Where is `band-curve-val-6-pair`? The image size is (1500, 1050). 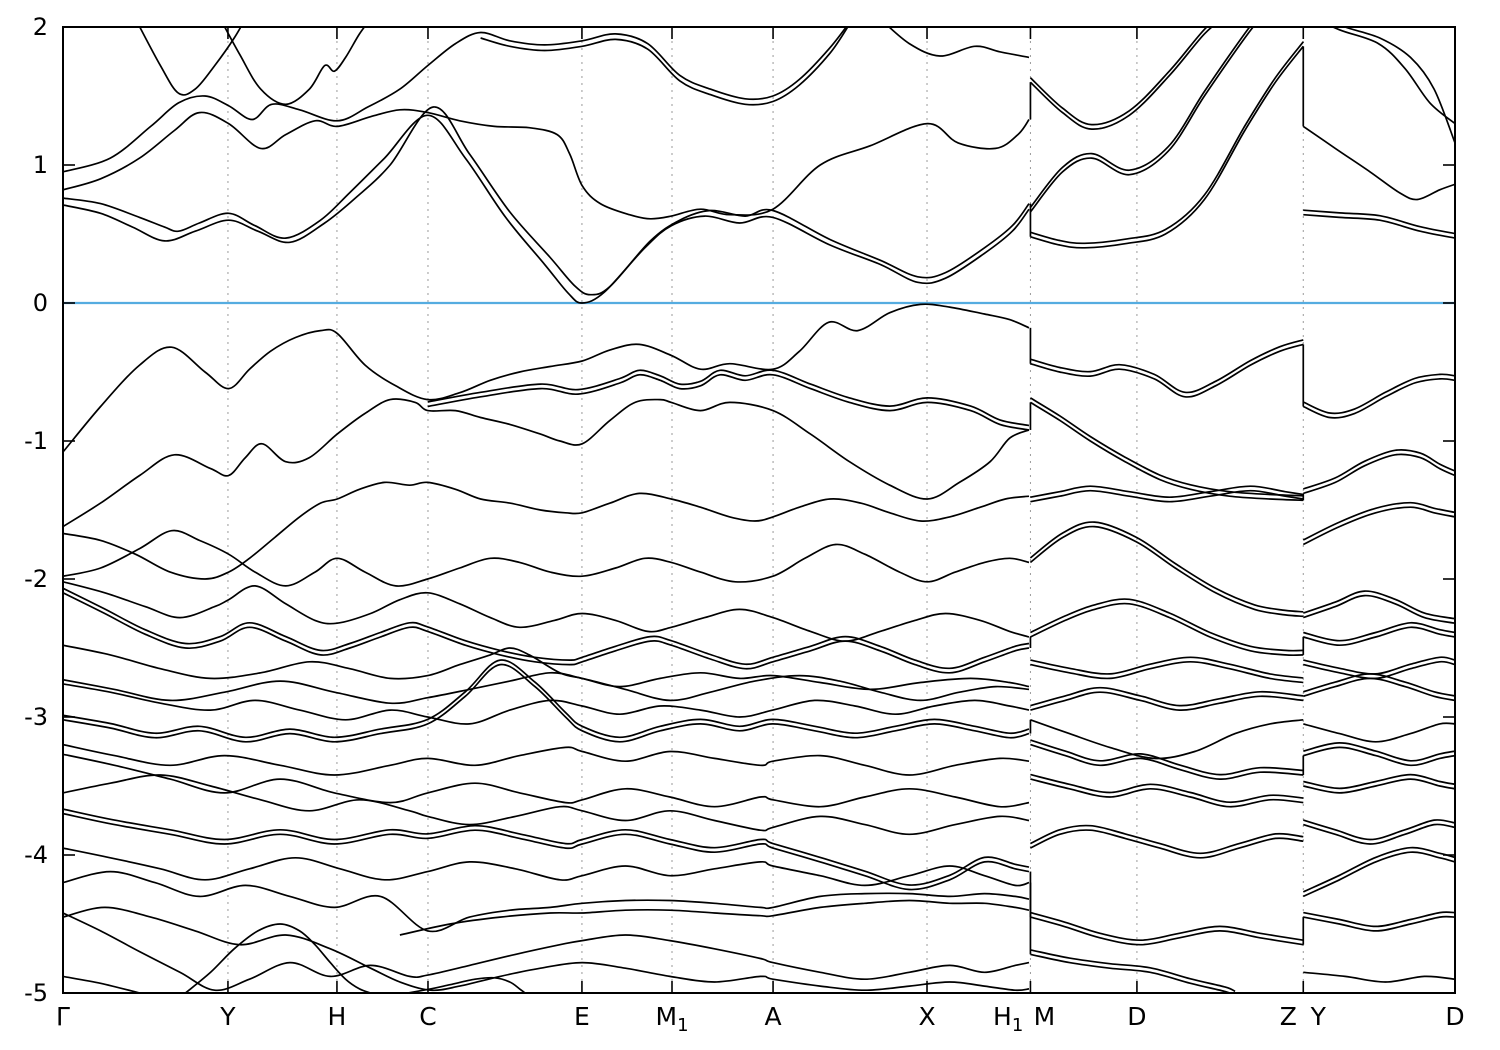
band-curve-val-6-pair is located at coordinates (546, 628).